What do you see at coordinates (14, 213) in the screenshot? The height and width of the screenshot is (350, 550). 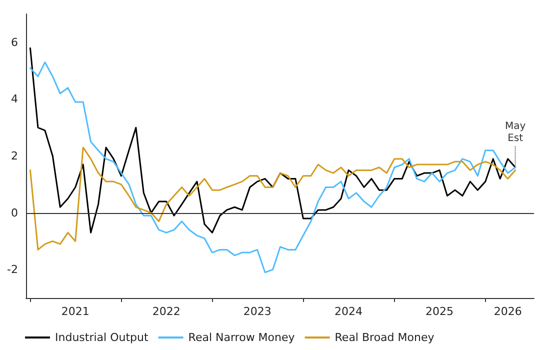 I see `y-tick-label: 0` at bounding box center [14, 213].